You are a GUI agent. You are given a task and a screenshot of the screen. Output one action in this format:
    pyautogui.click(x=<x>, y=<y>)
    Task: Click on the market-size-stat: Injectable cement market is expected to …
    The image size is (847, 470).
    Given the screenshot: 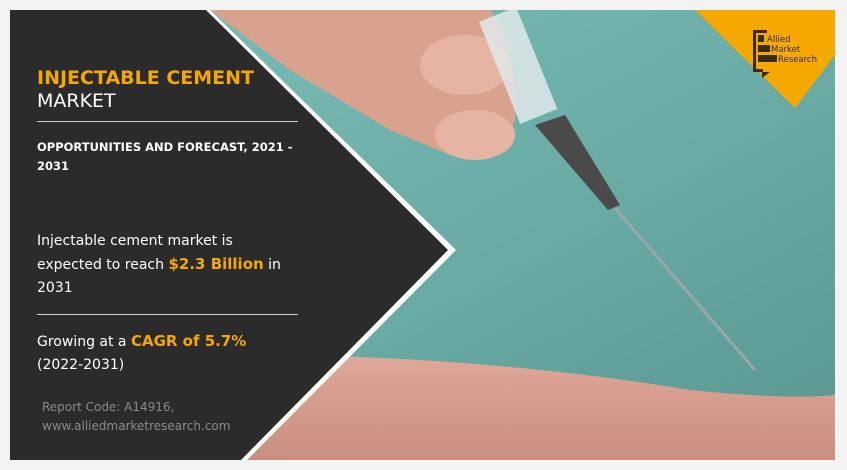 What is the action you would take?
    pyautogui.click(x=169, y=265)
    